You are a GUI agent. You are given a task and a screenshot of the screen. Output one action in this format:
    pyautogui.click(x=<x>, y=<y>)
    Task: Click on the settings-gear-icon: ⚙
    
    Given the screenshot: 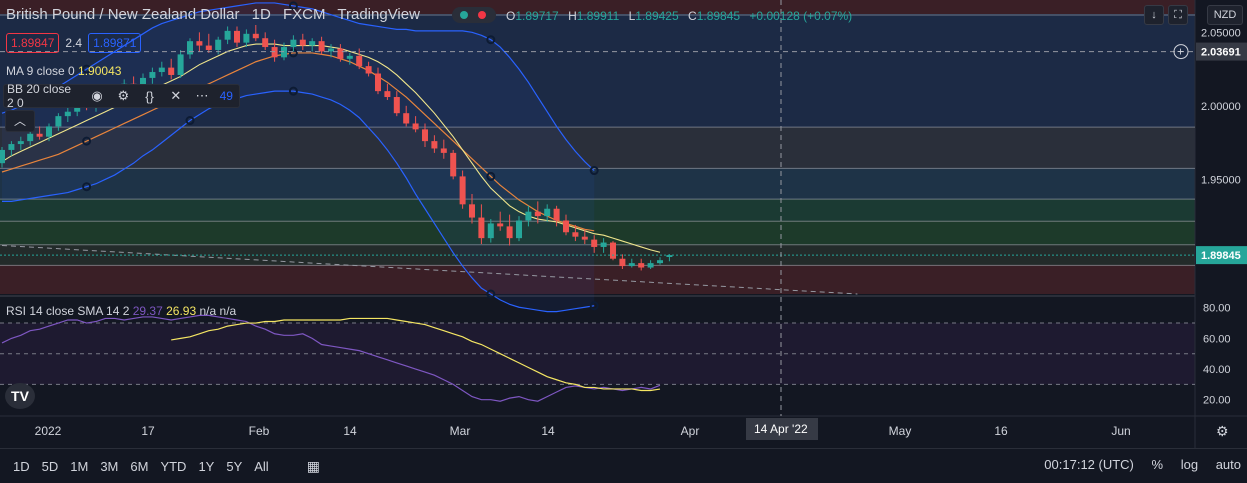 What is the action you would take?
    pyautogui.click(x=1222, y=431)
    